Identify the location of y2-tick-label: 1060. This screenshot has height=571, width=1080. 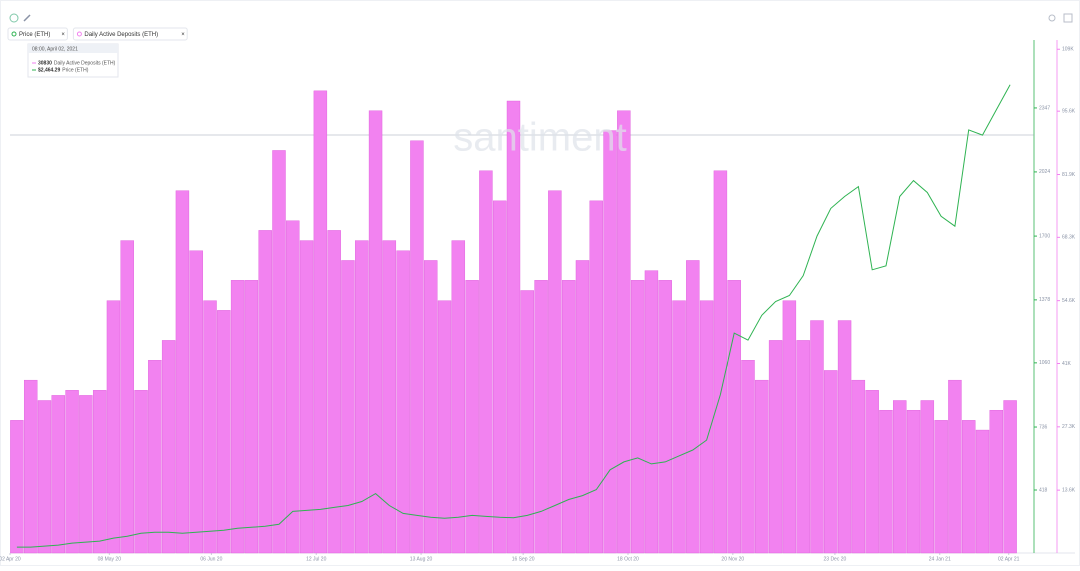
(1044, 363).